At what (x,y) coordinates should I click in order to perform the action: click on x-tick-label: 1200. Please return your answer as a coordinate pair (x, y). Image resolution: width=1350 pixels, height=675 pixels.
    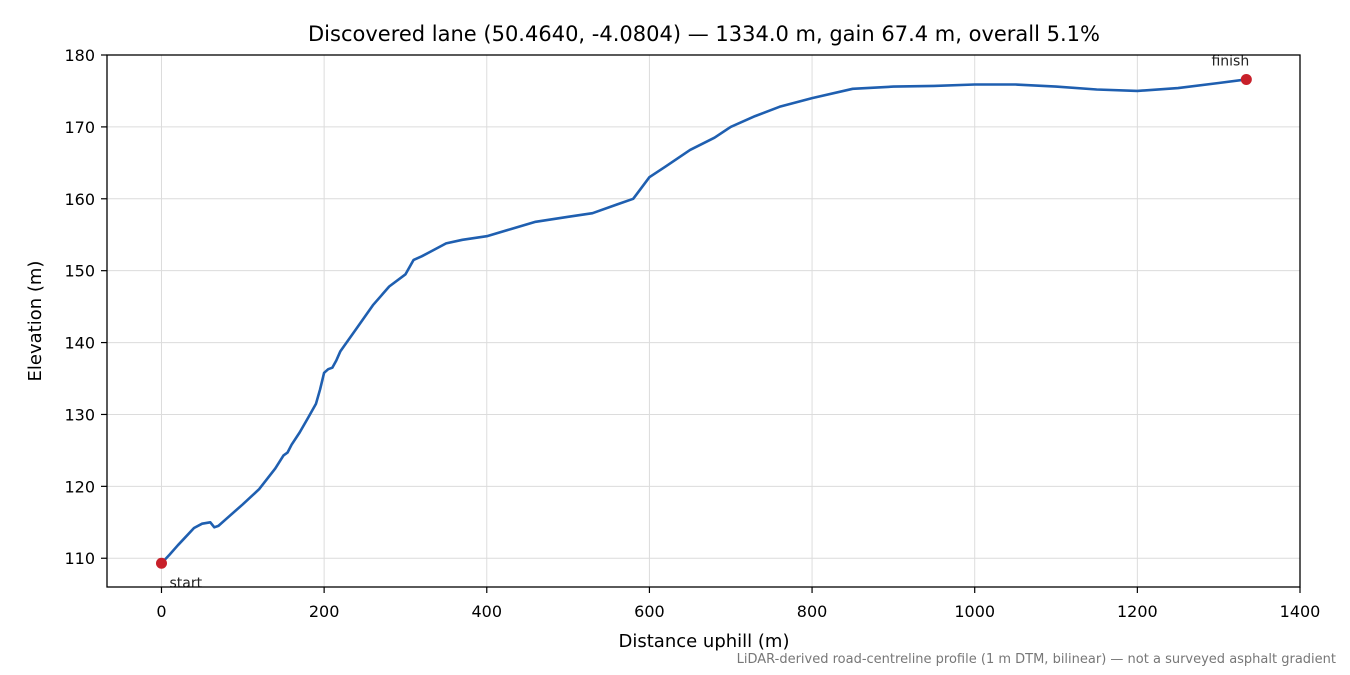
    Looking at the image, I should click on (1137, 611).